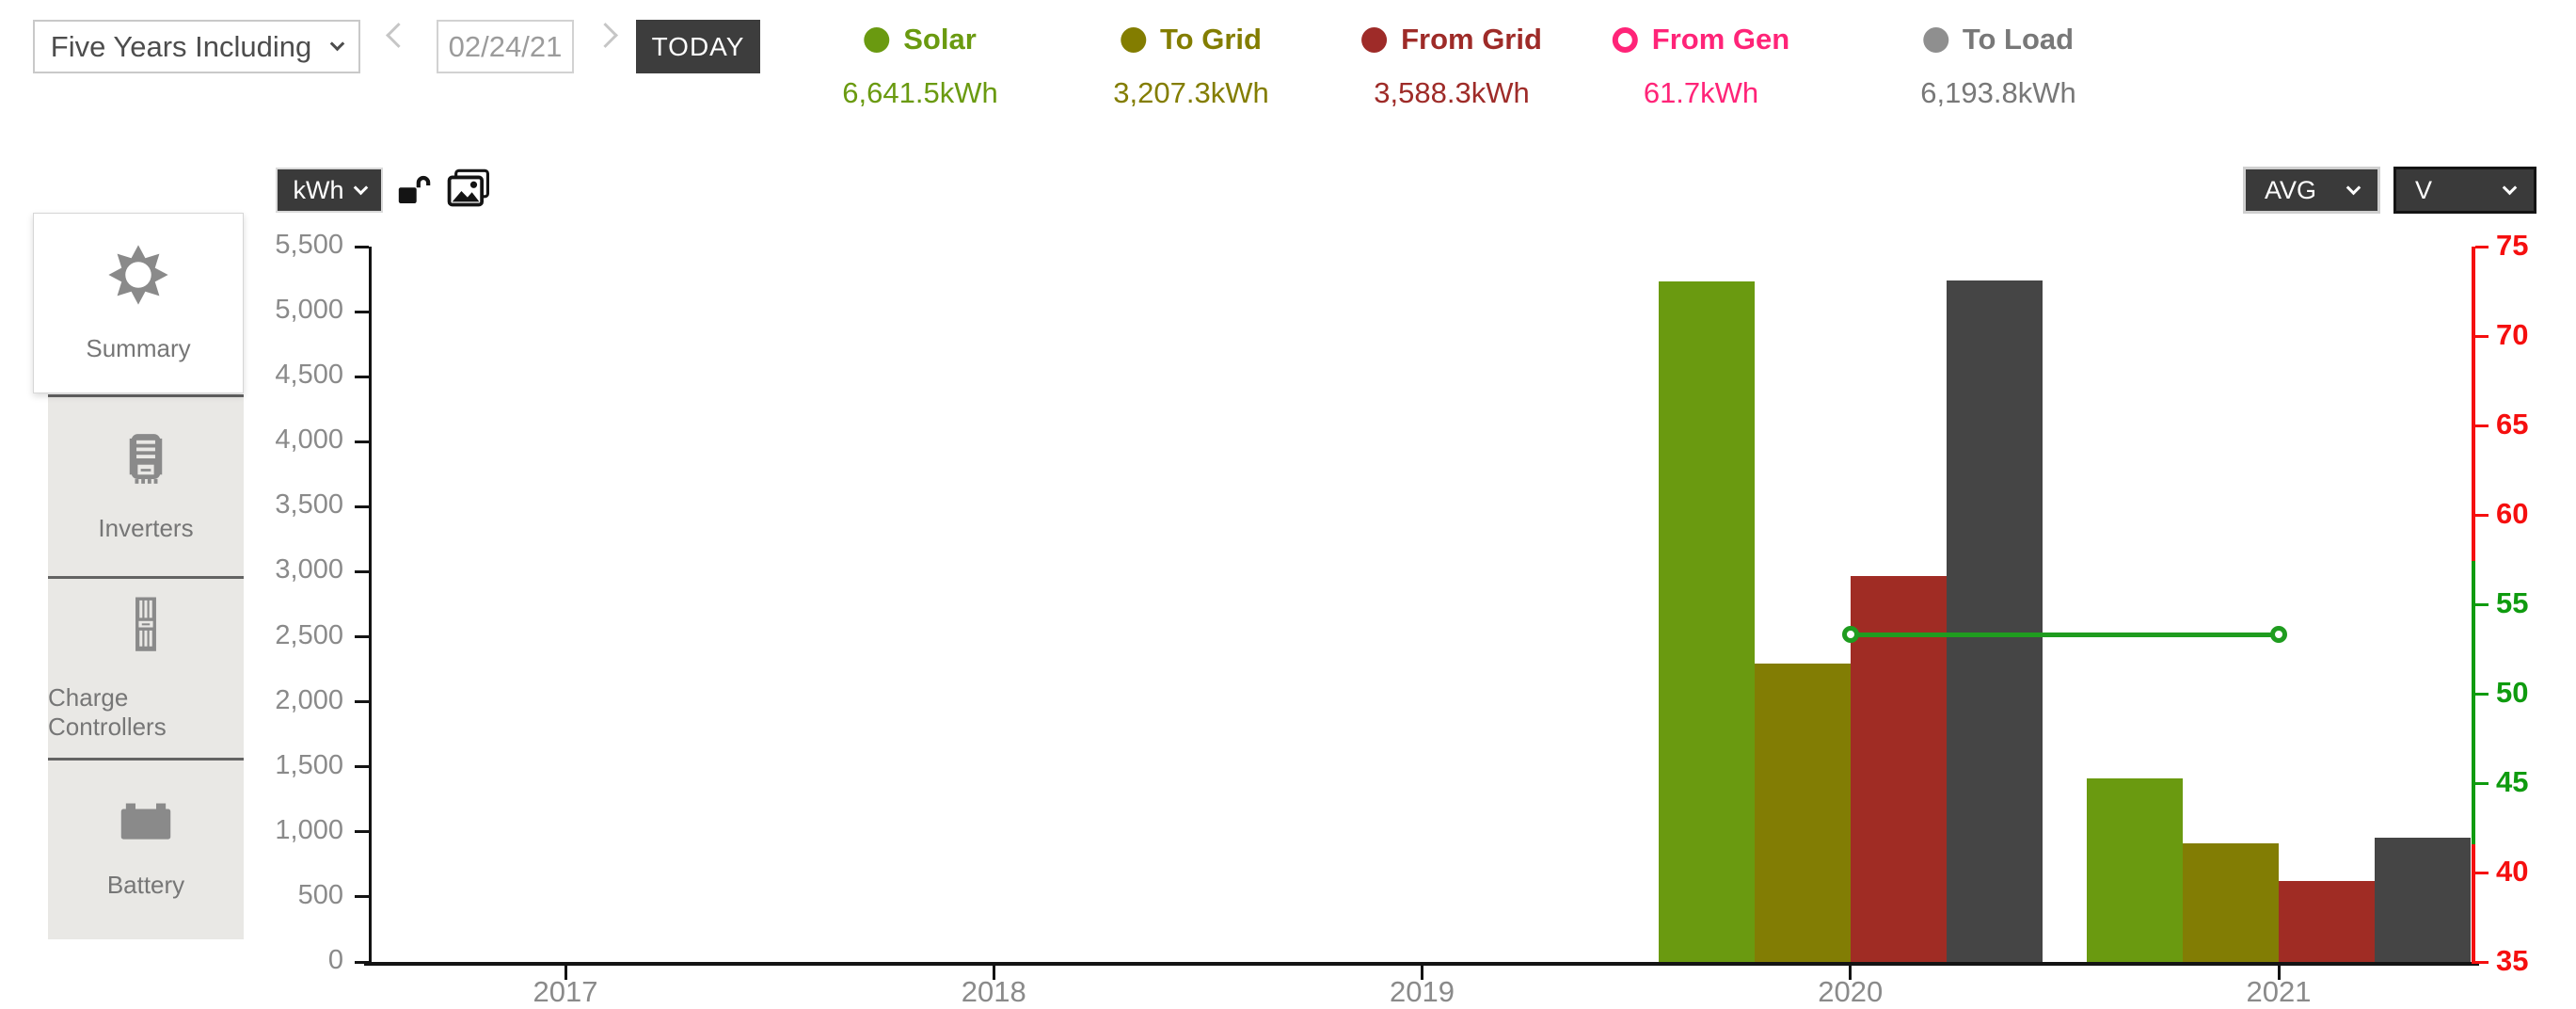  I want to click on bar-solar-2021, so click(2135, 870).